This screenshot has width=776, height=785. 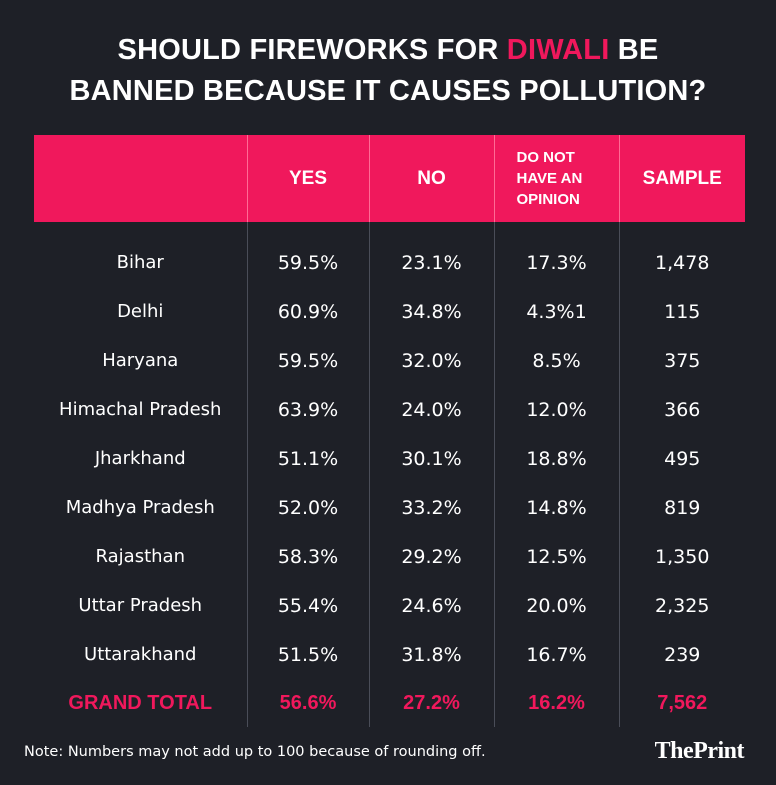 I want to click on title-line-2: BANNED BECAUSE IT CAUSES POLLUTION?, so click(x=388, y=91).